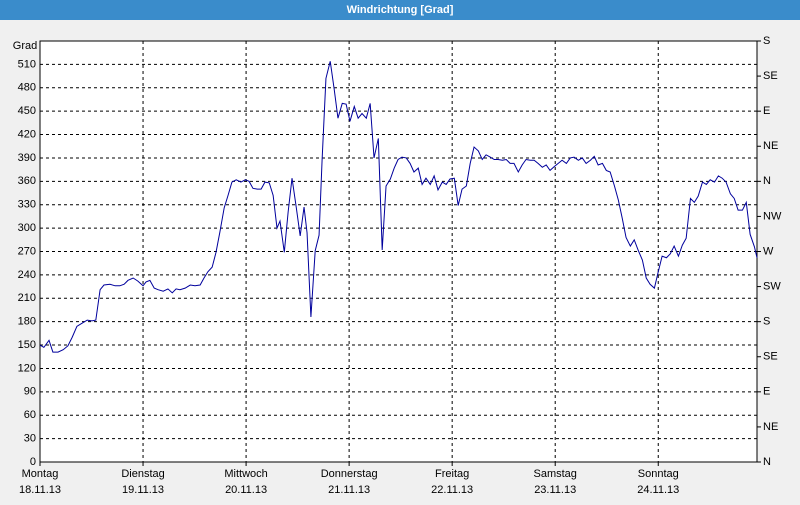 Image resolution: width=800 pixels, height=505 pixels. Describe the element at coordinates (768, 251) in the screenshot. I see `y2-tick-label: W` at that location.